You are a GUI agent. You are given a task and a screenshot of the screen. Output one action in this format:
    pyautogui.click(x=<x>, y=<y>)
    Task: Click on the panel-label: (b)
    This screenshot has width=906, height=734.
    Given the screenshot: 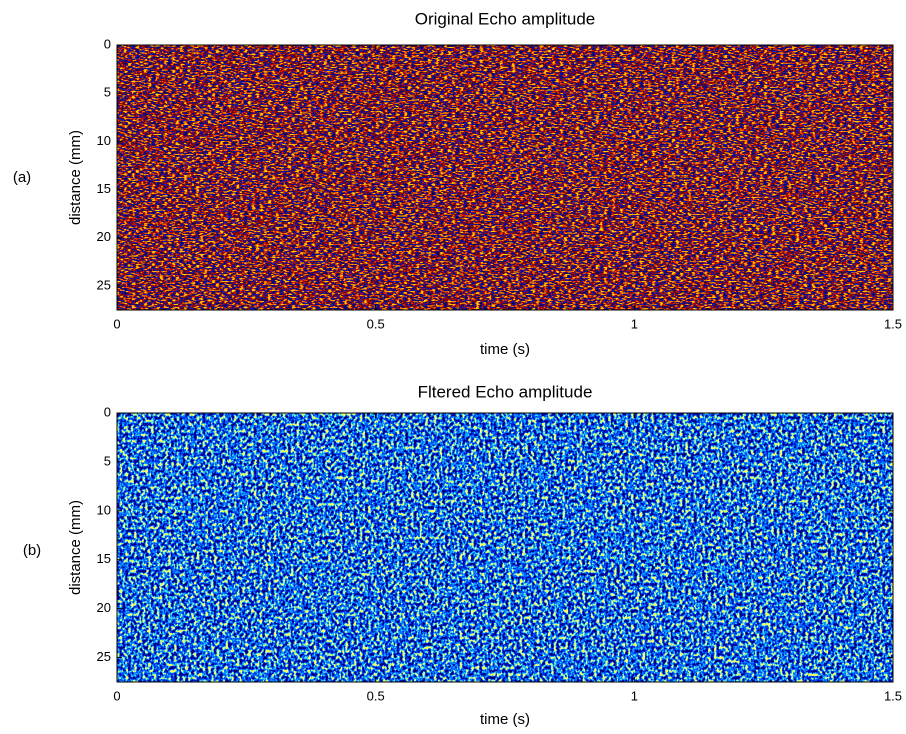 What is the action you would take?
    pyautogui.click(x=32, y=550)
    